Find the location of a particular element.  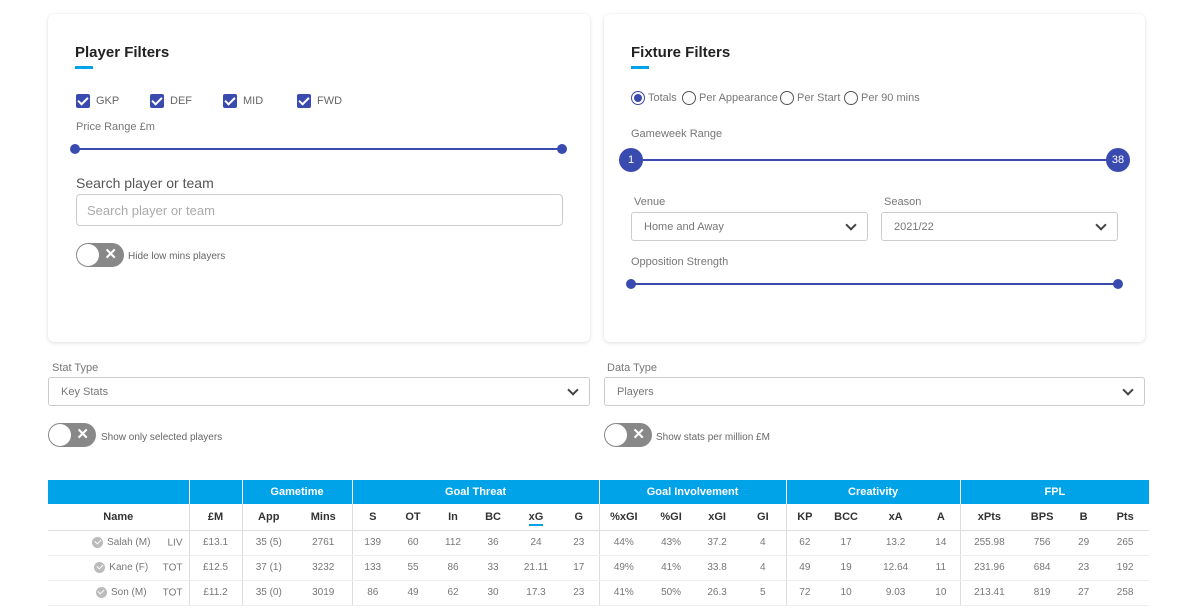

data-type-select: Players is located at coordinates (874, 391).